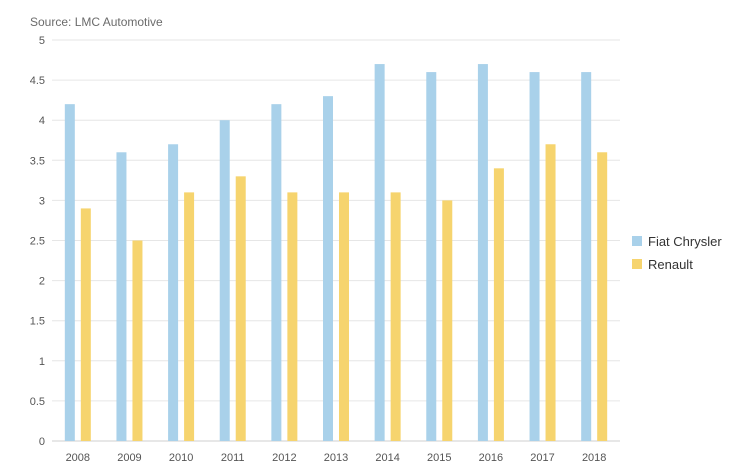 Image resolution: width=738 pixels, height=474 pixels. What do you see at coordinates (42, 362) in the screenshot?
I see `y-tick-label: 1` at bounding box center [42, 362].